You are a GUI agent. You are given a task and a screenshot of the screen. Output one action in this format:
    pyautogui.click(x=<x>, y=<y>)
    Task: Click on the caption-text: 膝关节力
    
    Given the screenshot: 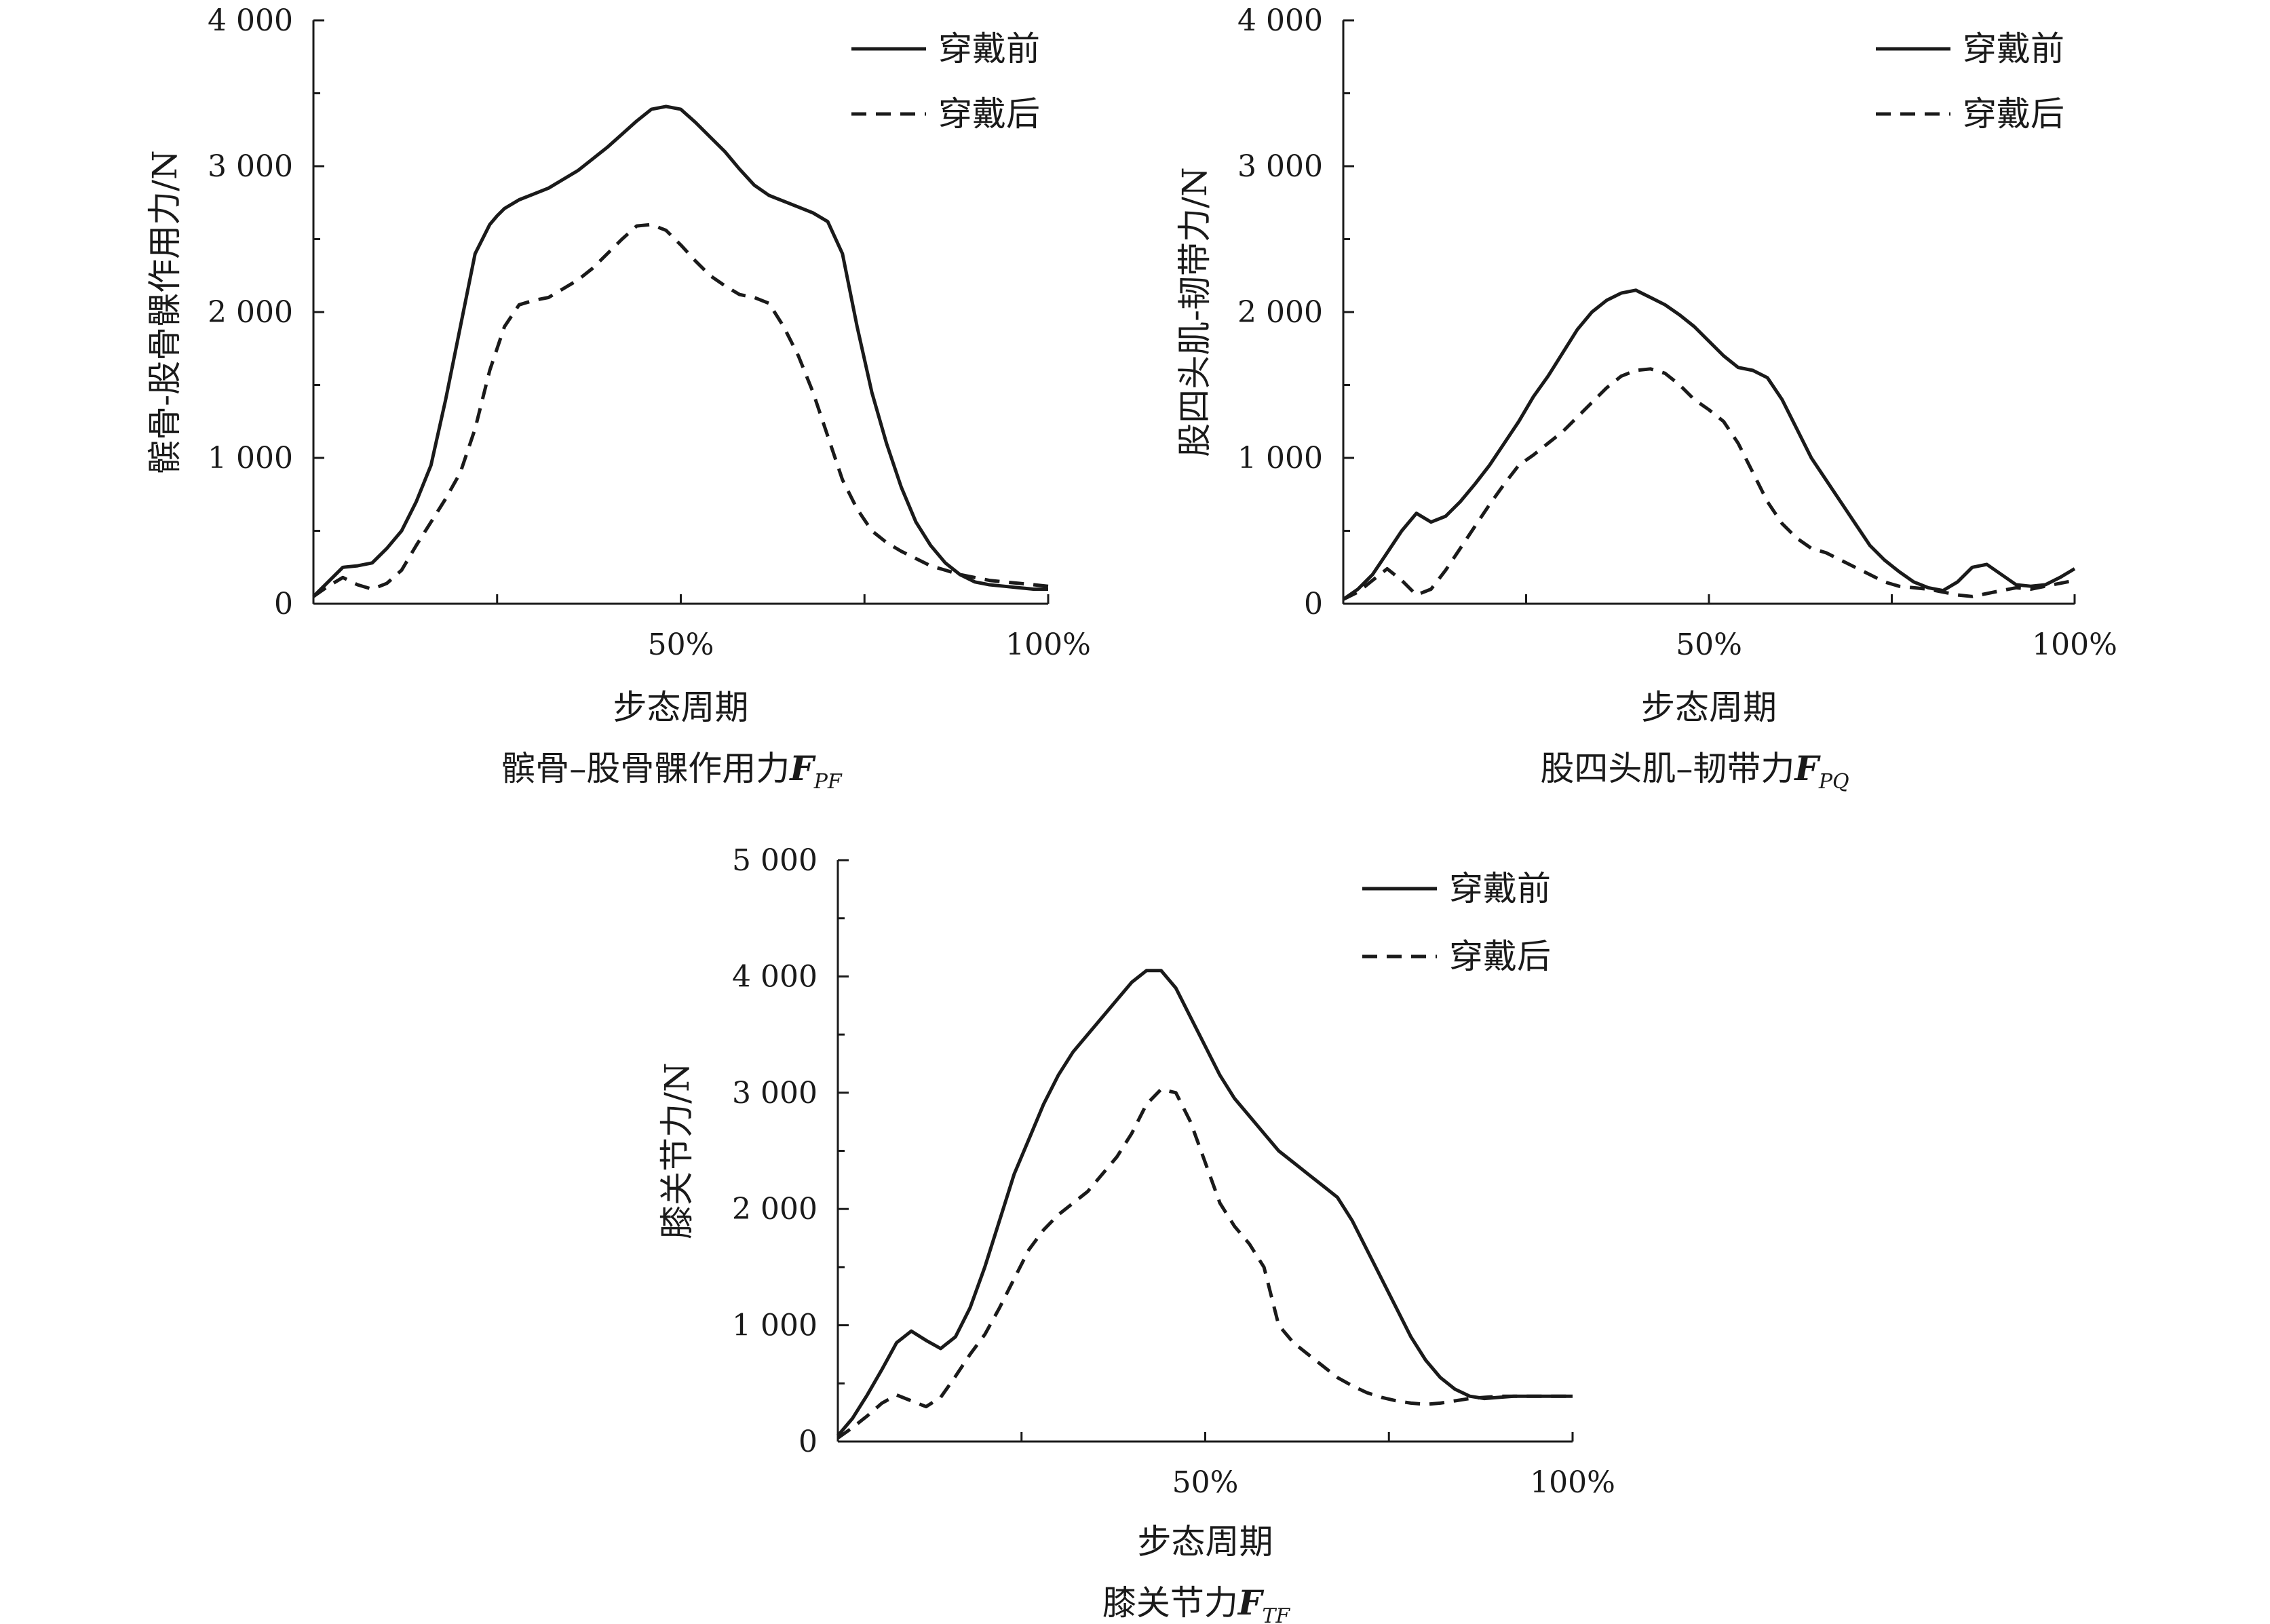 What is the action you would take?
    pyautogui.click(x=1170, y=1603)
    